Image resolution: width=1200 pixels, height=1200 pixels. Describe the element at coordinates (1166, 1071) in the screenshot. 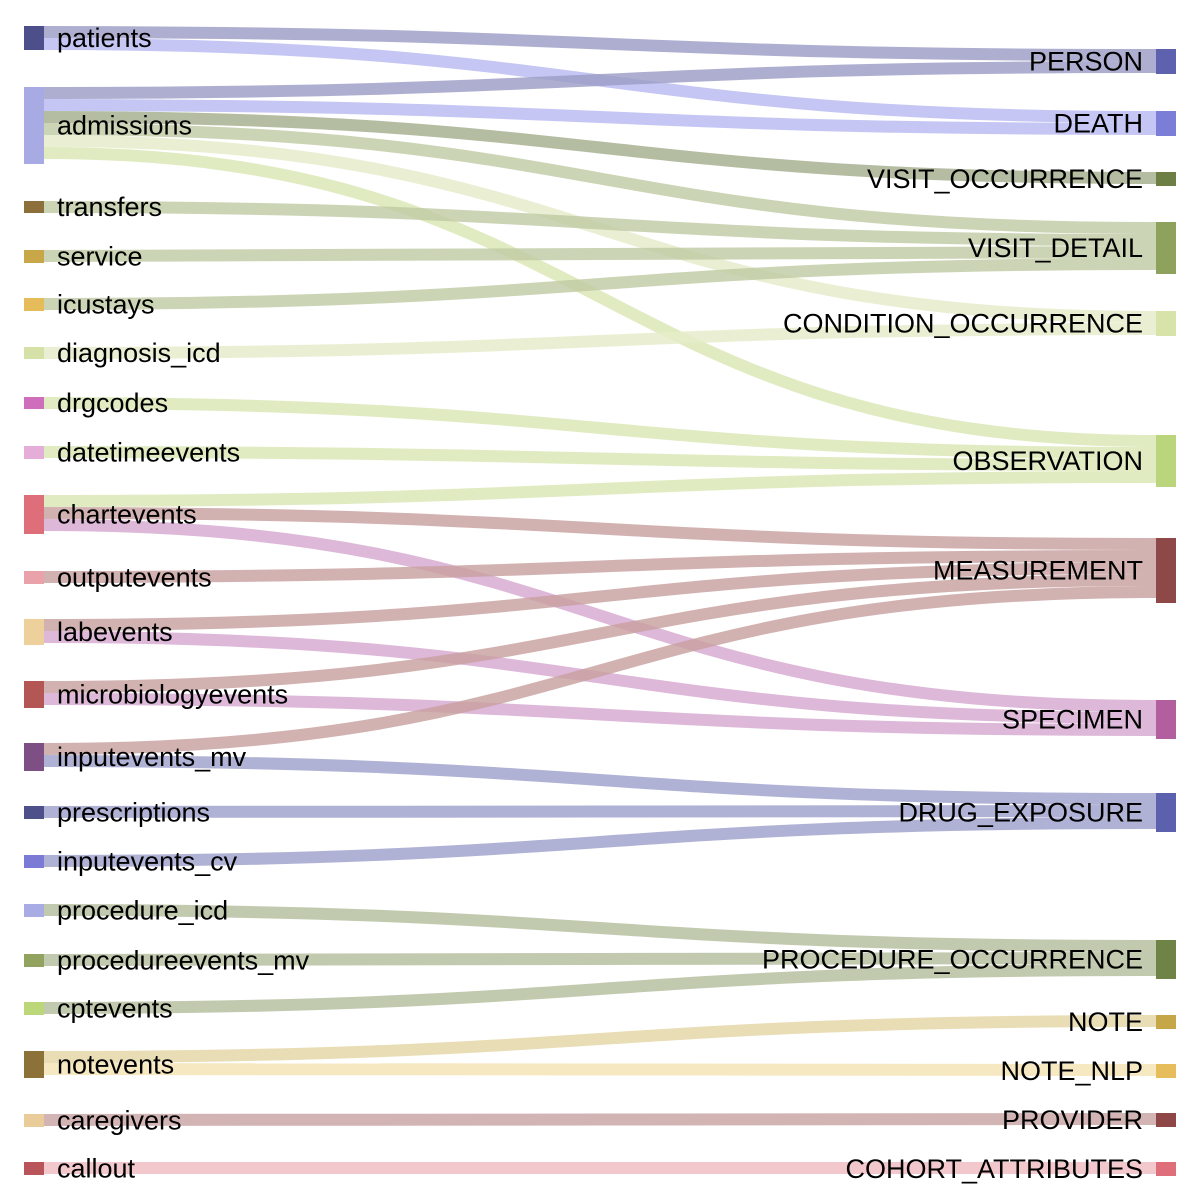

I see `target-node-note-nlp` at that location.